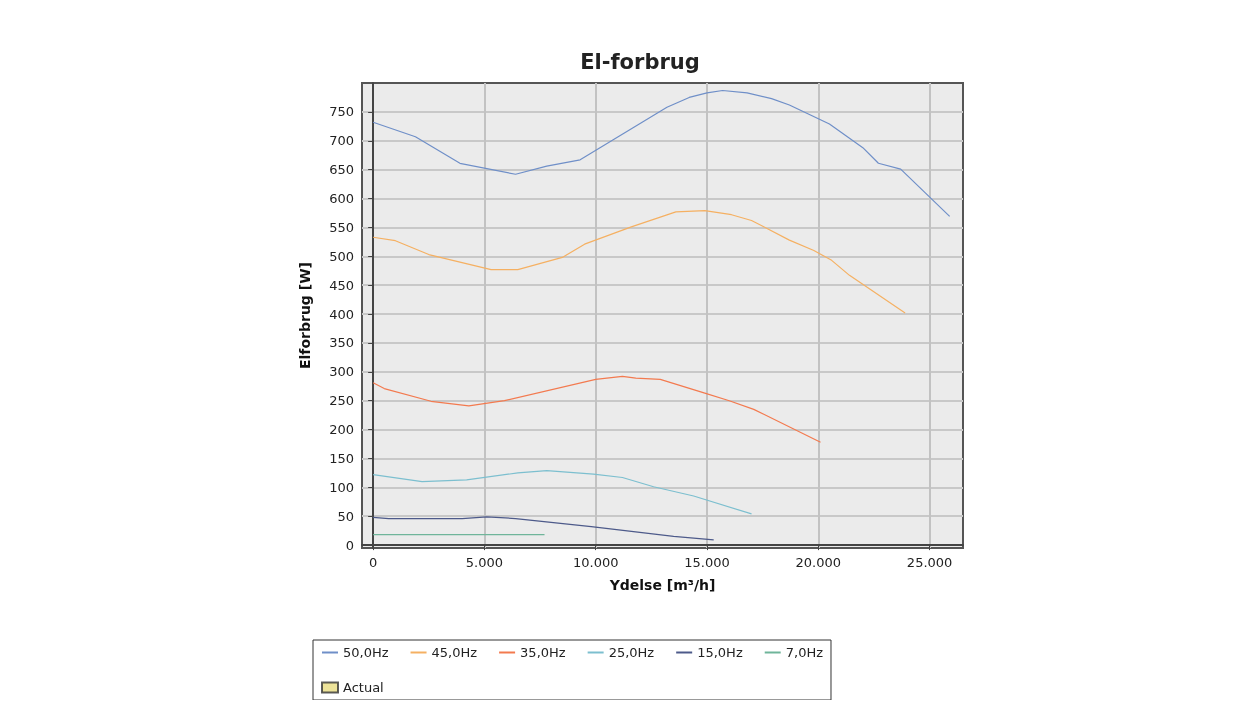  I want to click on y-tick-label: 150, so click(341, 458).